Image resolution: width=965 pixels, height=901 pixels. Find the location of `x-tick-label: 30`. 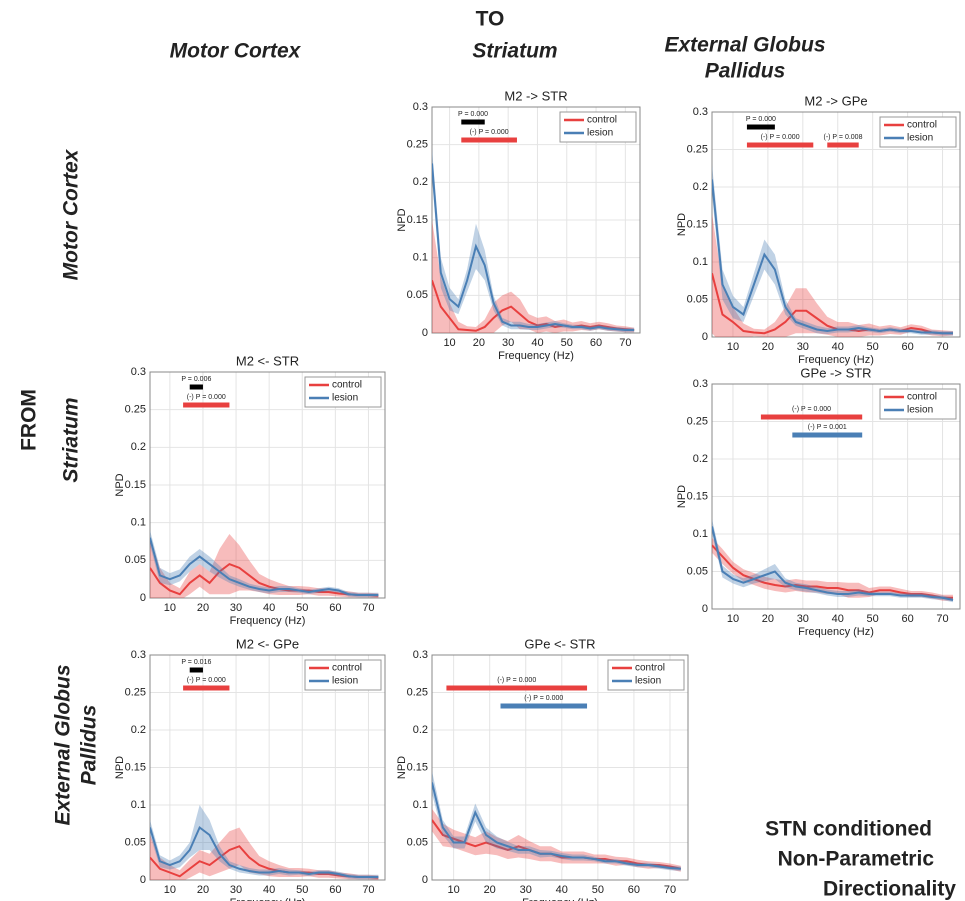

x-tick-label: 30 is located at coordinates (803, 347).